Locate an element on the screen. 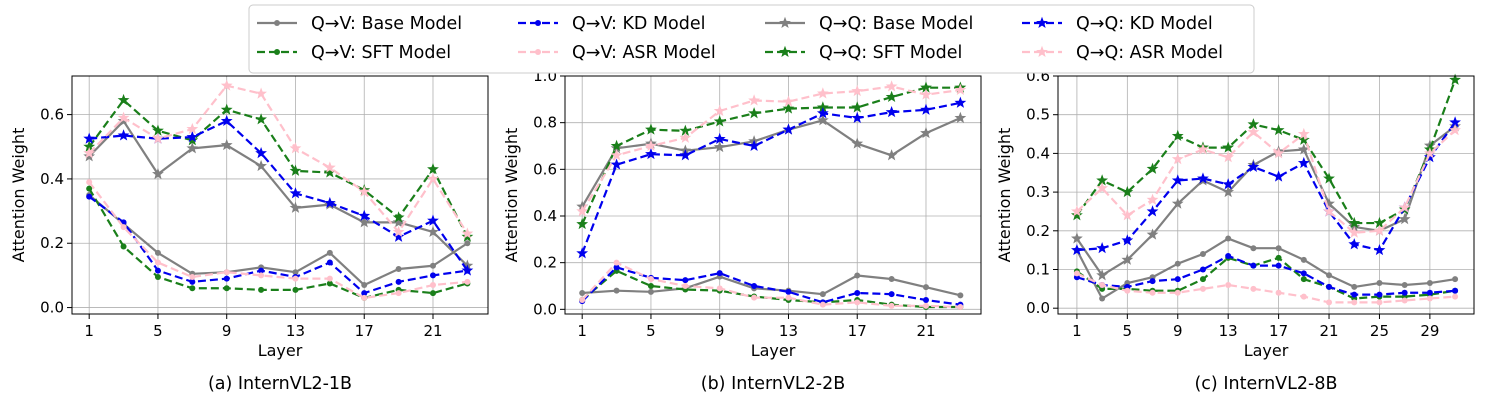 The image size is (1499, 404). series-q-to-q-base-model is located at coordinates (1266, 200).